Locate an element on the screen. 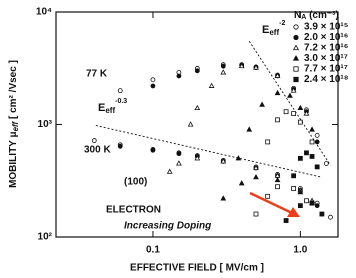 The image size is (356, 278). legend-title: NA (cm⁻³) is located at coordinates (316, 15).